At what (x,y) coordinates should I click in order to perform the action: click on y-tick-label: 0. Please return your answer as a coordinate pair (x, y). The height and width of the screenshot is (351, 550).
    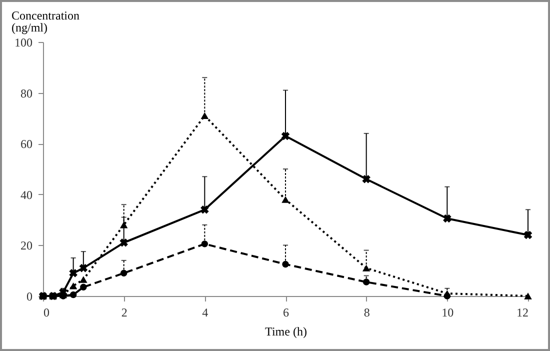
    Looking at the image, I should click on (29, 297).